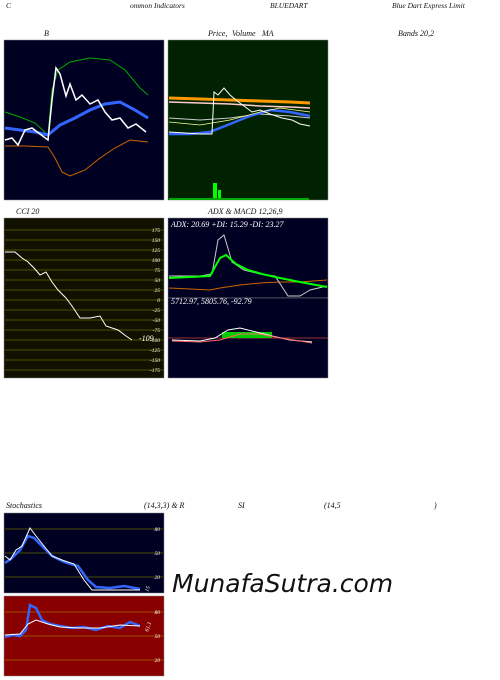 Image resolution: width=500 pixels, height=680 pixels. I want to click on volume-bars, so click(239, 199).